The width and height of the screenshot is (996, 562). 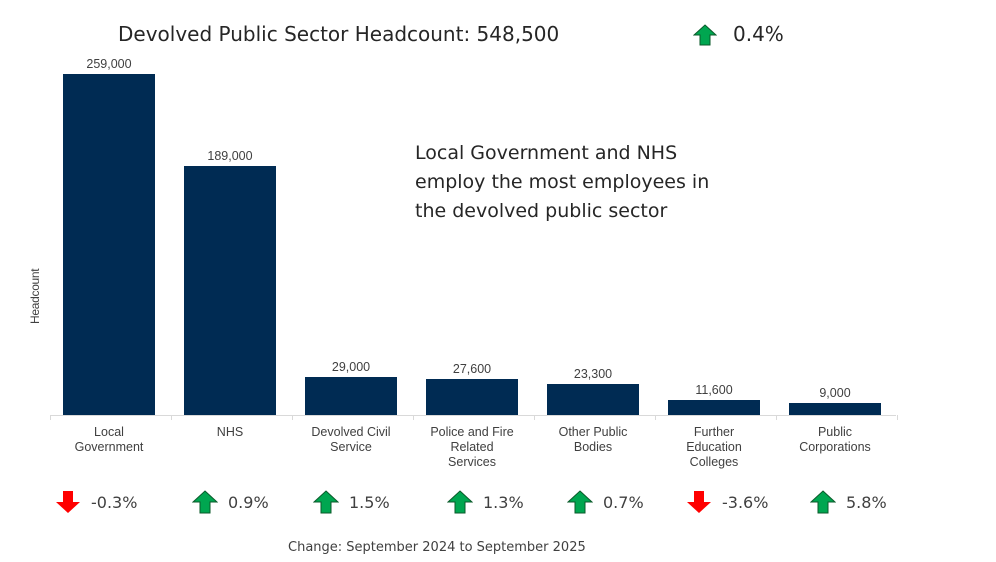 What do you see at coordinates (758, 34) in the screenshot?
I see `total-change: 0.4%` at bounding box center [758, 34].